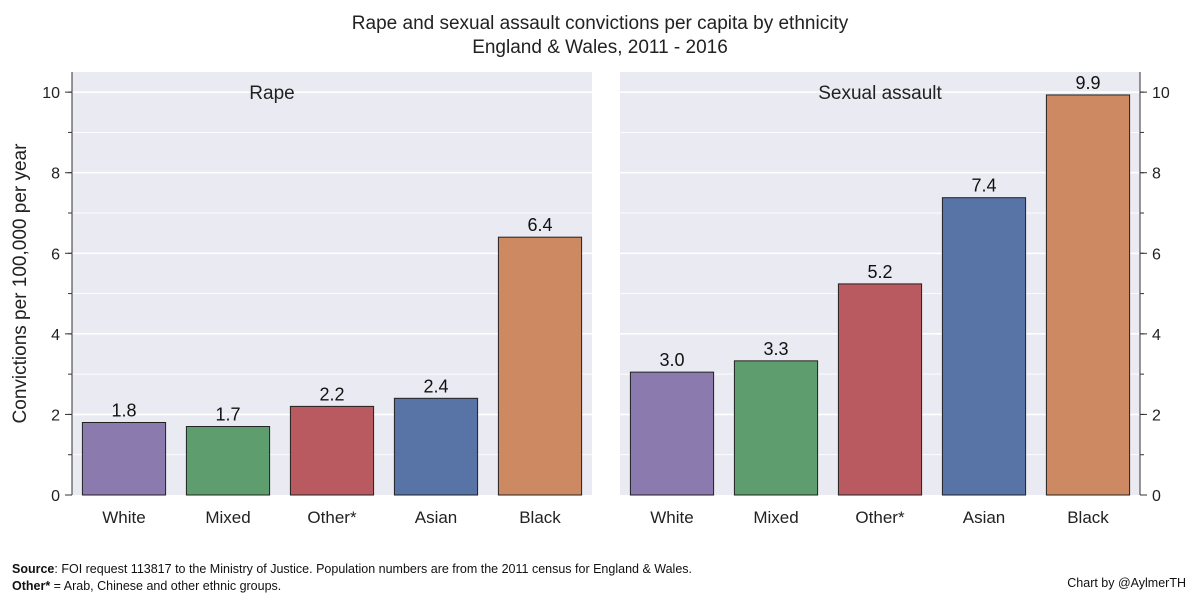 Image resolution: width=1200 pixels, height=600 pixels. What do you see at coordinates (331, 394) in the screenshot?
I see `panel-1-data-label: 2.2` at bounding box center [331, 394].